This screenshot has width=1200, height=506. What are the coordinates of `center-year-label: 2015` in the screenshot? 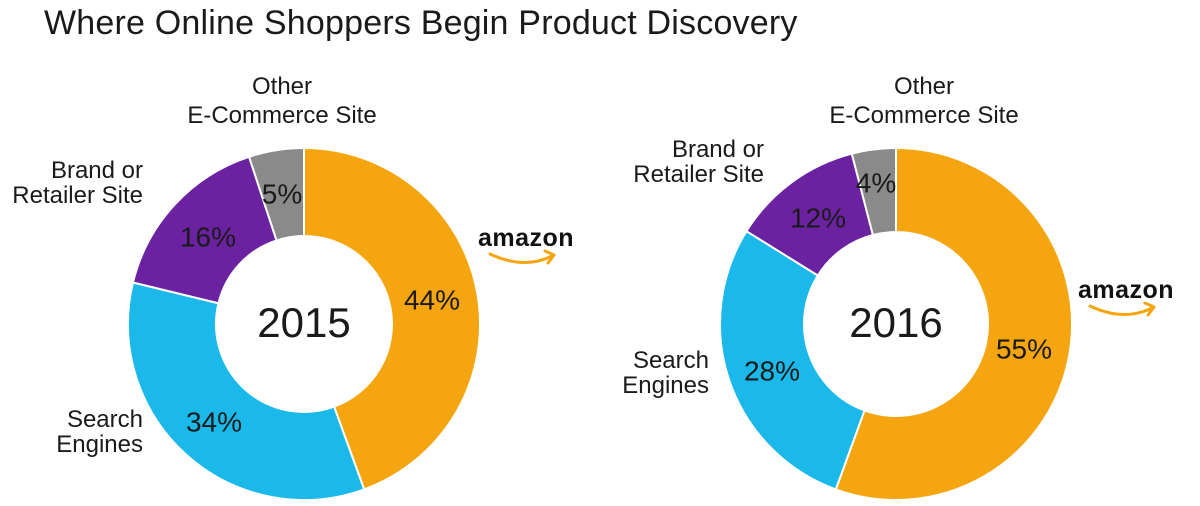 It's located at (303, 322).